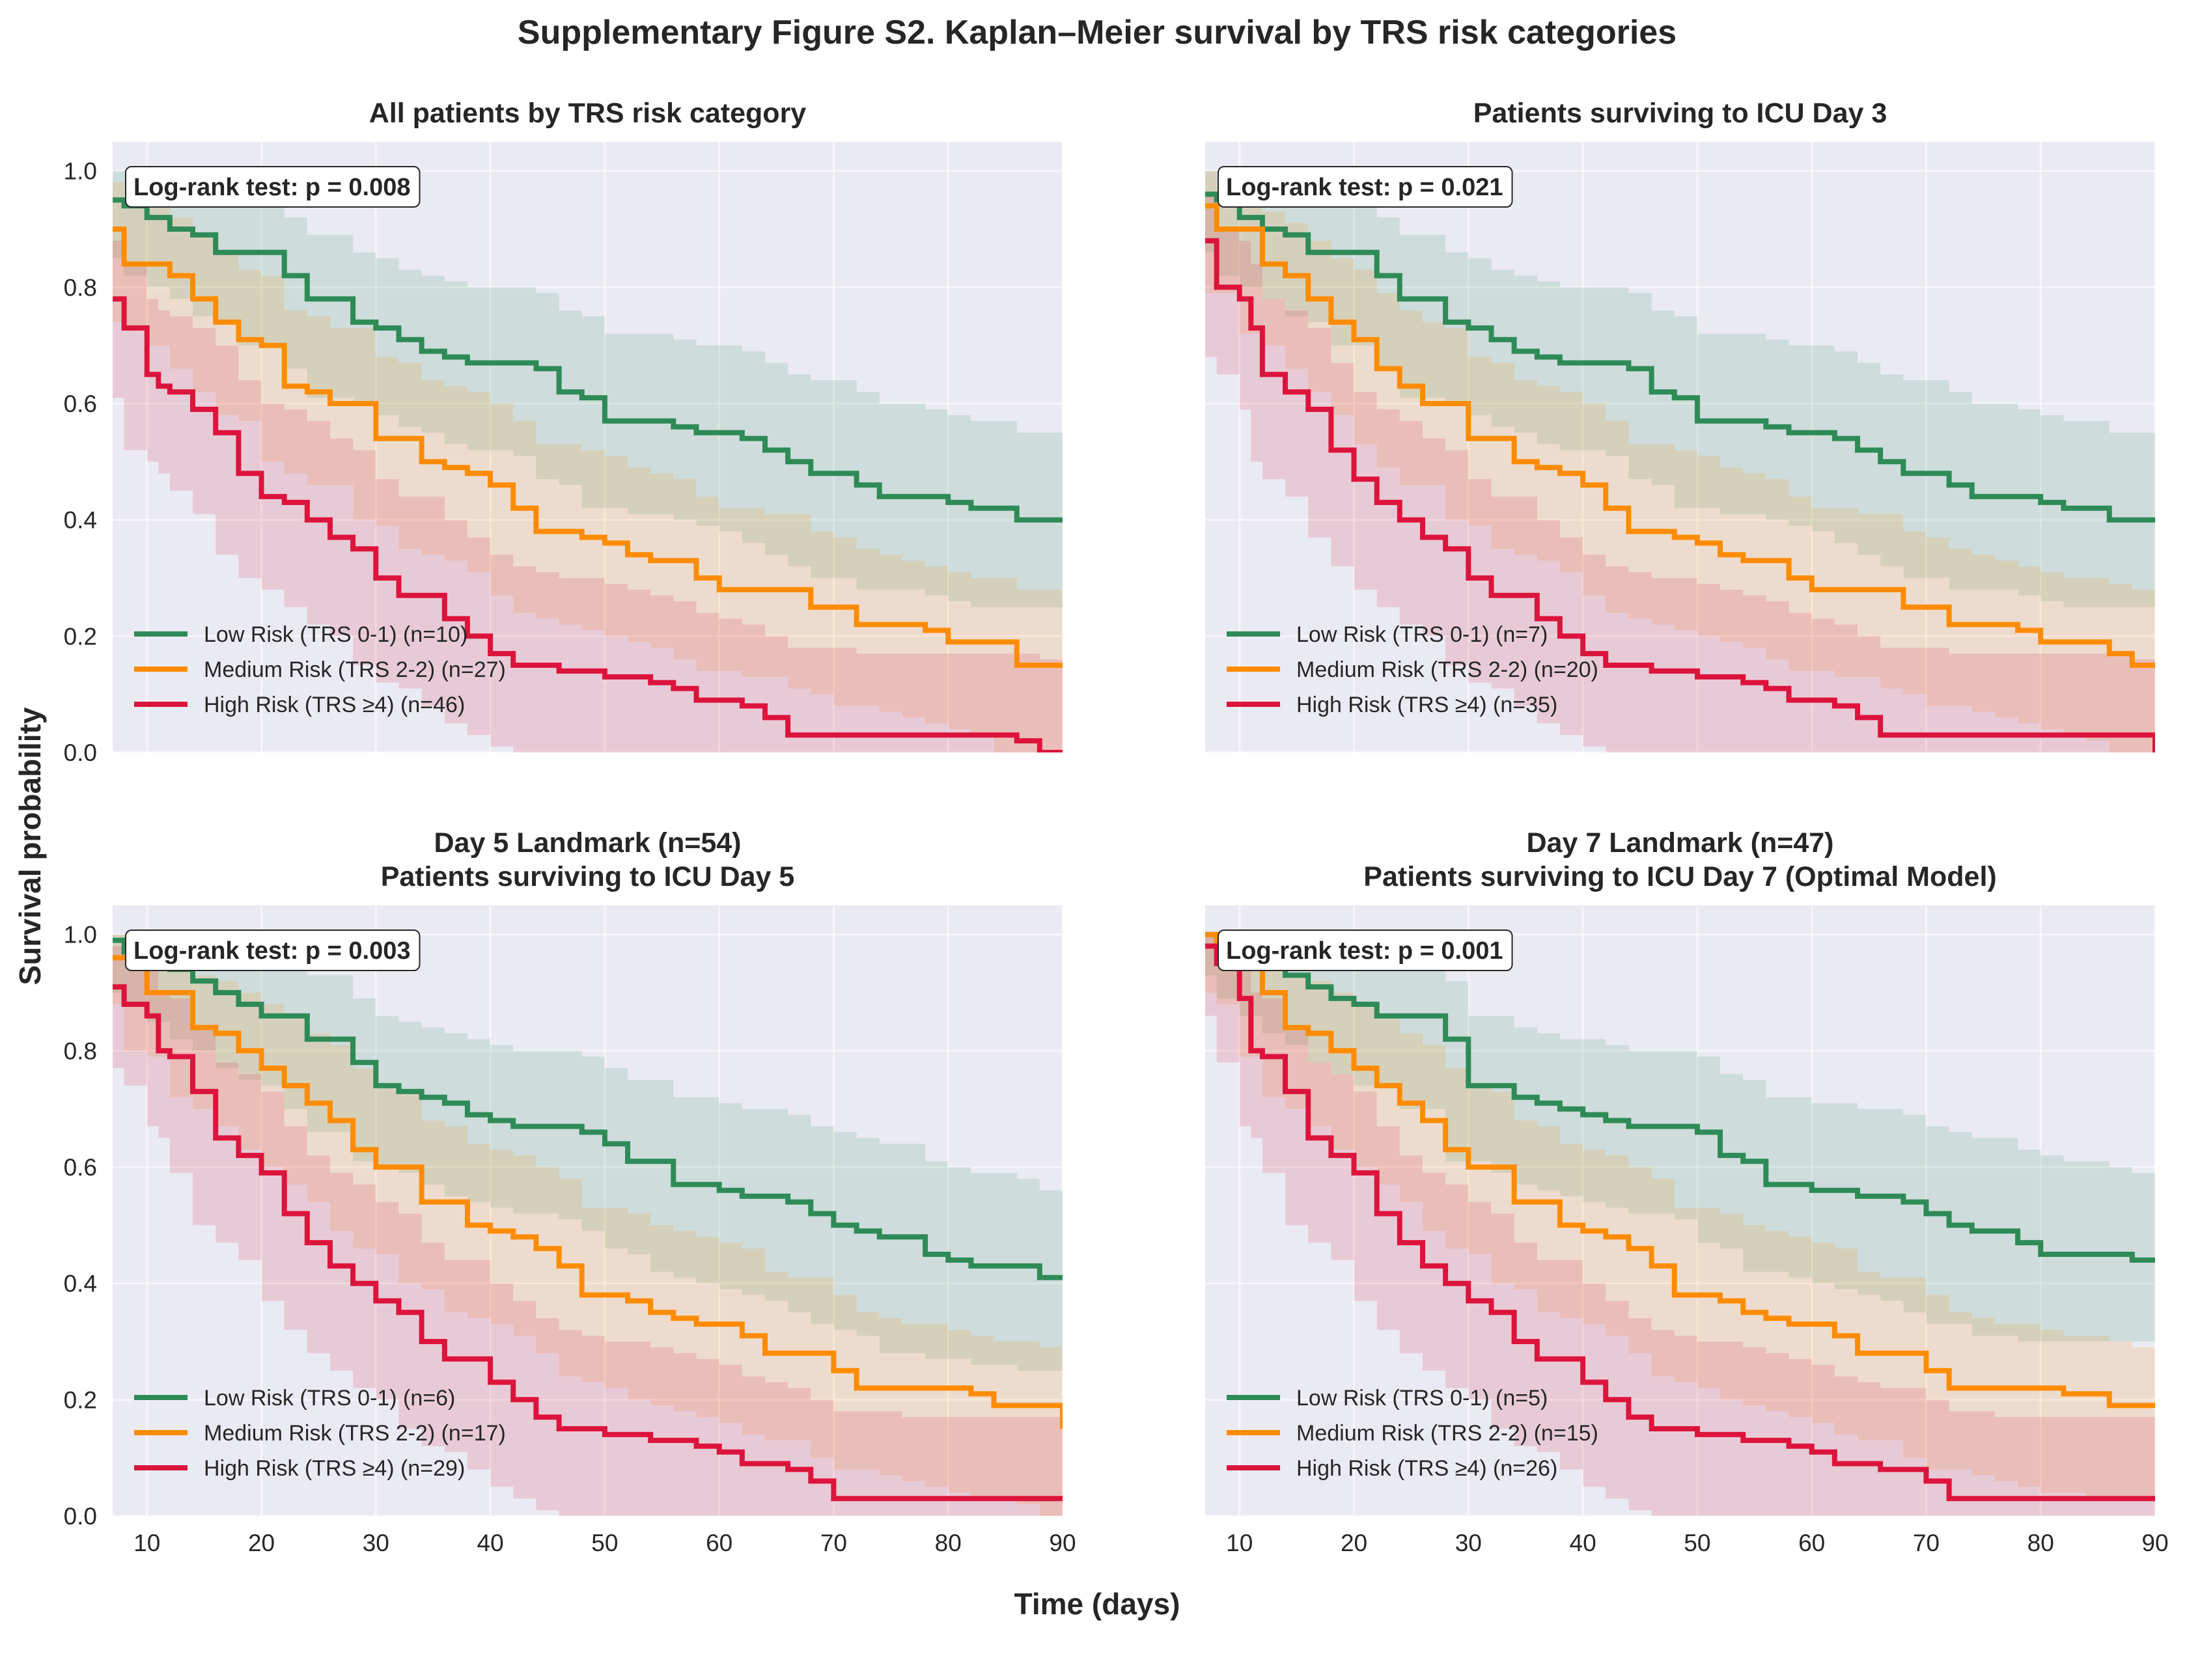 The image size is (2187, 1680). What do you see at coordinates (1422, 1399) in the screenshot?
I see `legend-label: Low Risk (TRS 0-1) (n=5)` at bounding box center [1422, 1399].